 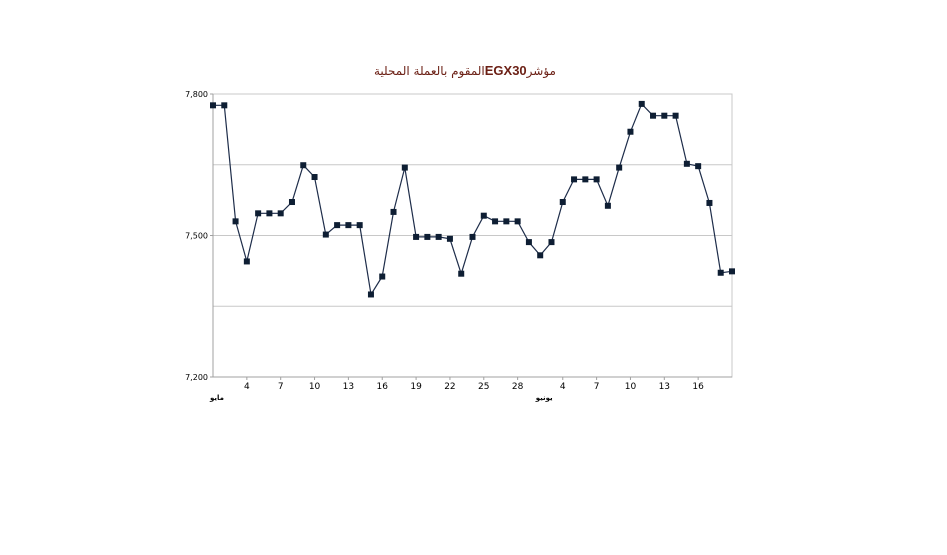 I want to click on x-tick-label: 19, so click(x=416, y=387).